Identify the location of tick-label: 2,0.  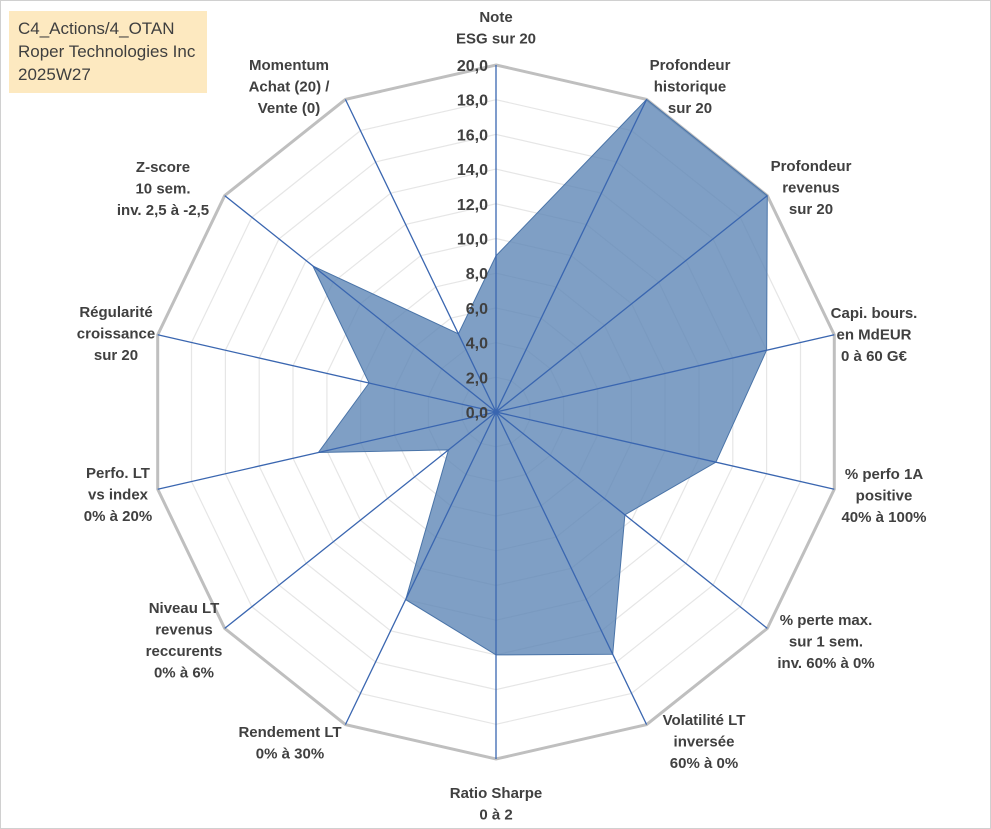
(477, 378).